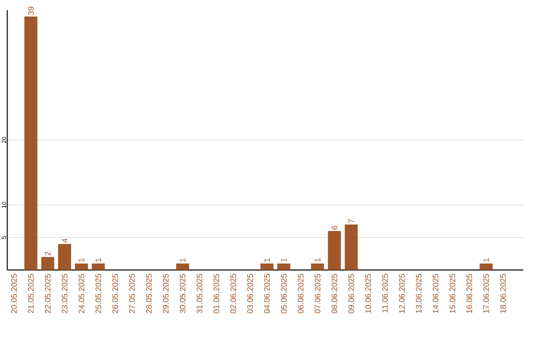  Describe the element at coordinates (165, 294) in the screenshot. I see `x-tick-label: 29.05.2025` at that location.